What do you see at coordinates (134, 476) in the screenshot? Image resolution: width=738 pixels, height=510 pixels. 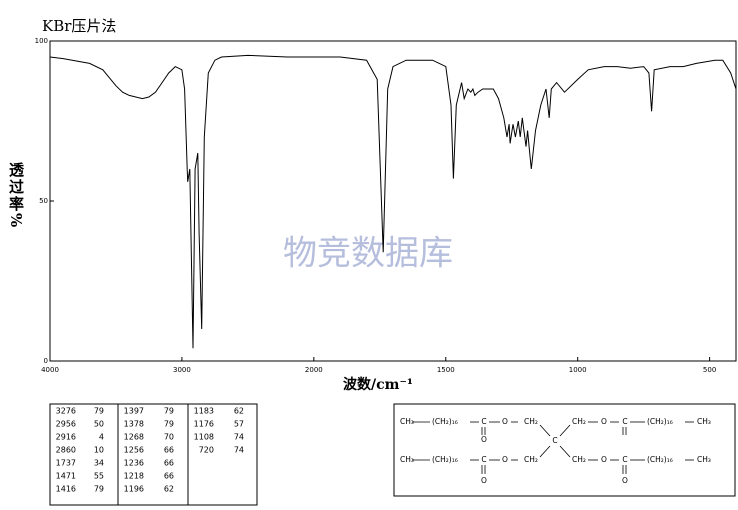 I see `peak-wavenumber: 1218` at bounding box center [134, 476].